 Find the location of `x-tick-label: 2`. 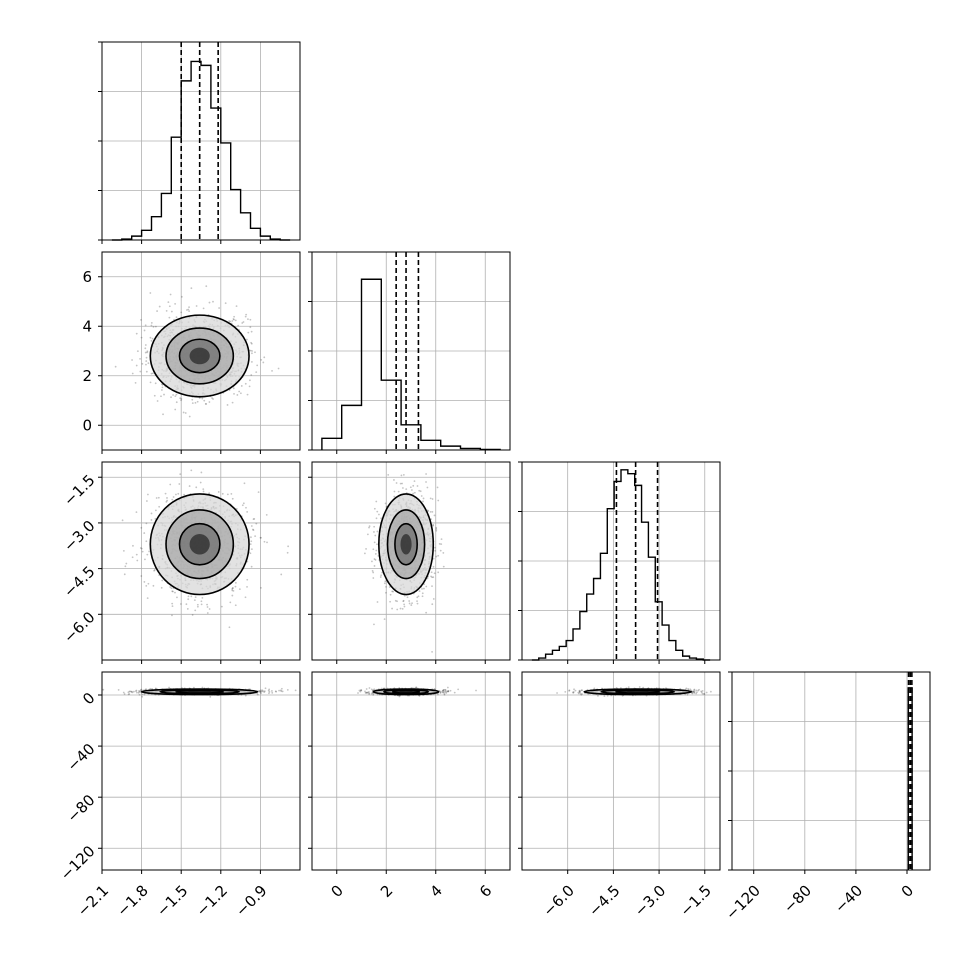

x-tick-label: 2 is located at coordinates (386, 891).